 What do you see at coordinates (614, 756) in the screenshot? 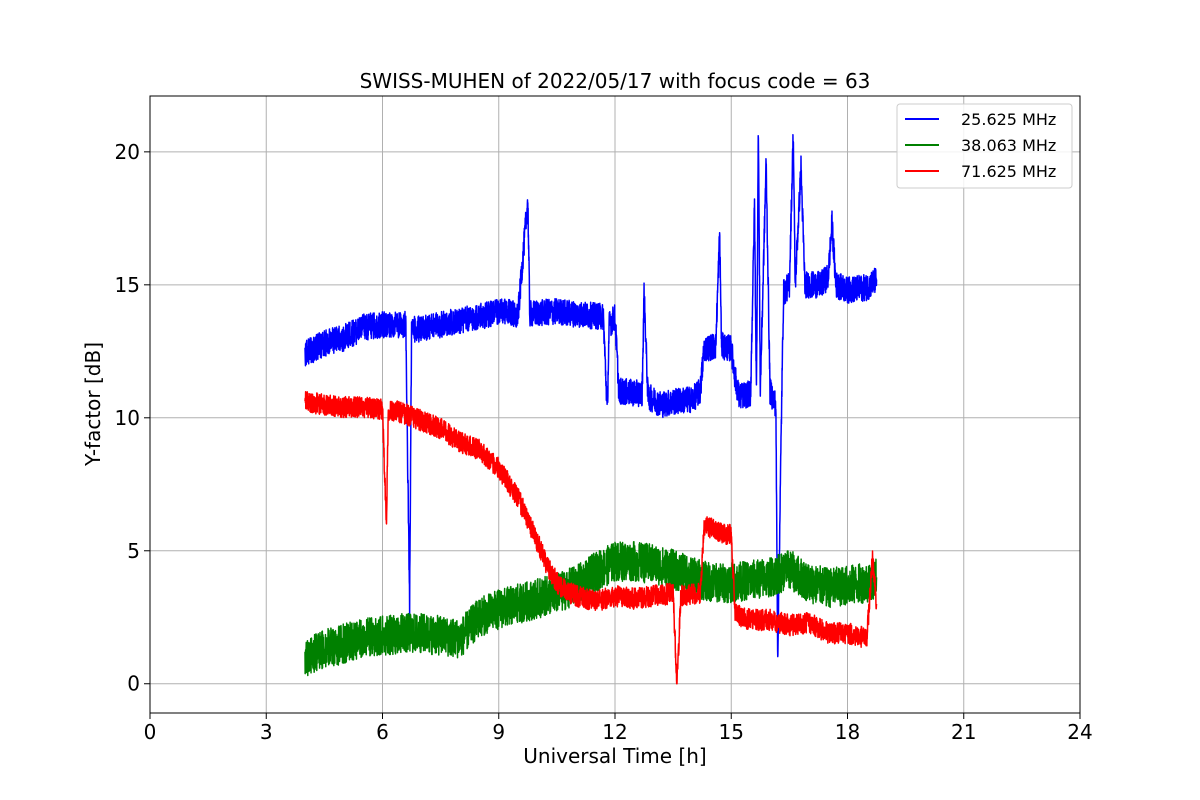
I see `x-axis-label: Universal Time [h]` at bounding box center [614, 756].